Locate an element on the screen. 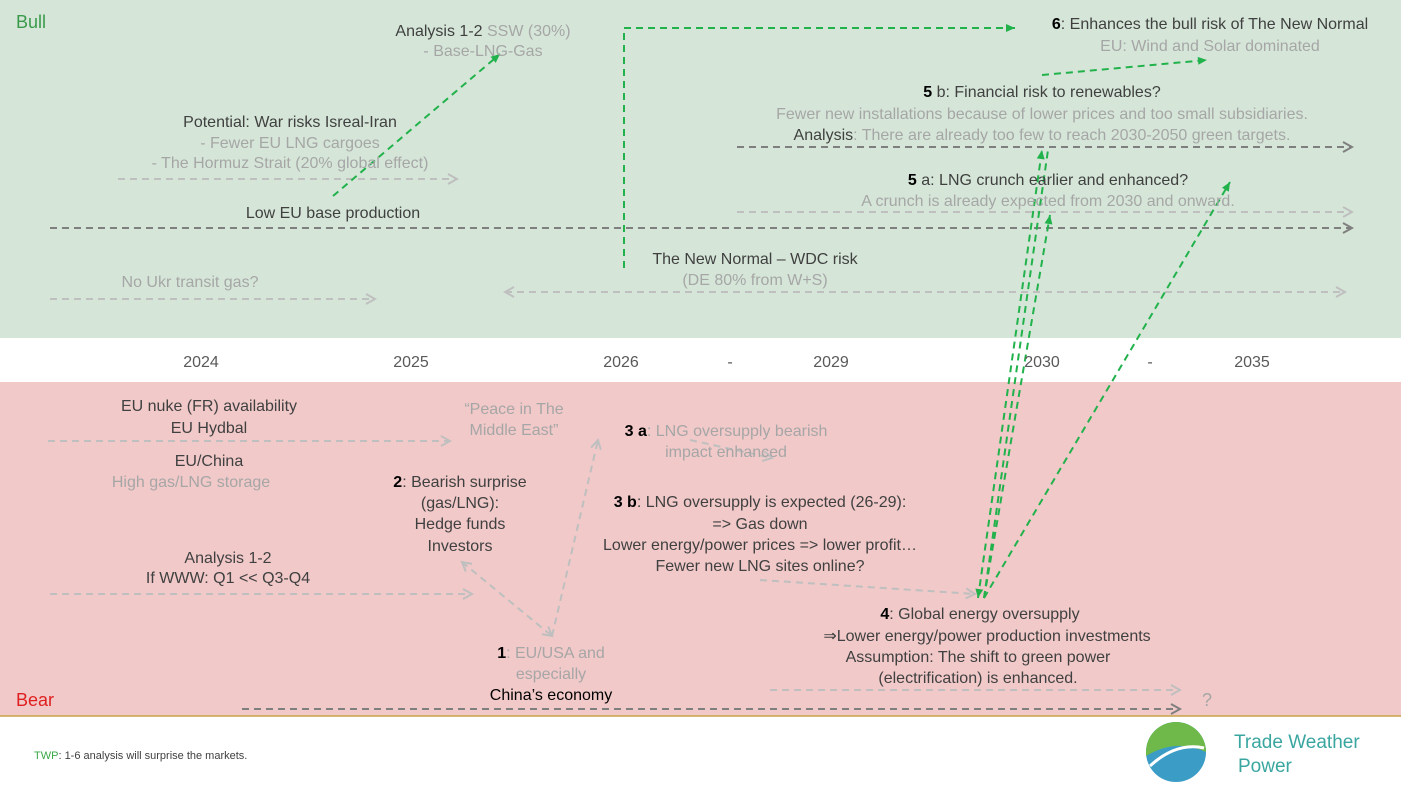  lead: Analysis 1-2 is located at coordinates (438, 31).